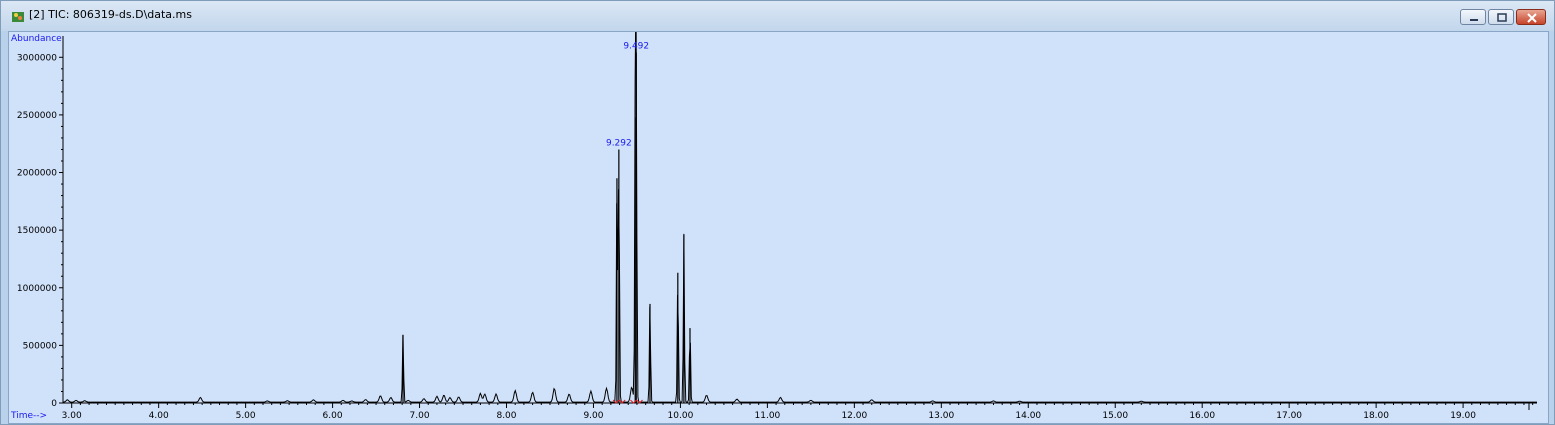 This screenshot has width=1555, height=425. I want to click on restore-button, so click(1501, 17).